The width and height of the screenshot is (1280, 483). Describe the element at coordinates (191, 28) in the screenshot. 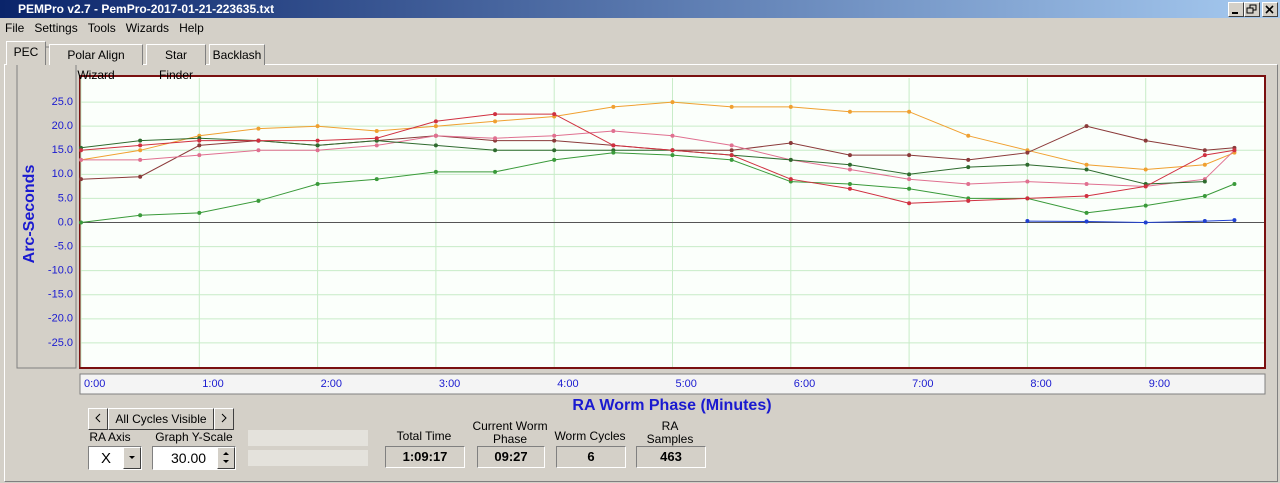

I see `menu-item: Help` at that location.